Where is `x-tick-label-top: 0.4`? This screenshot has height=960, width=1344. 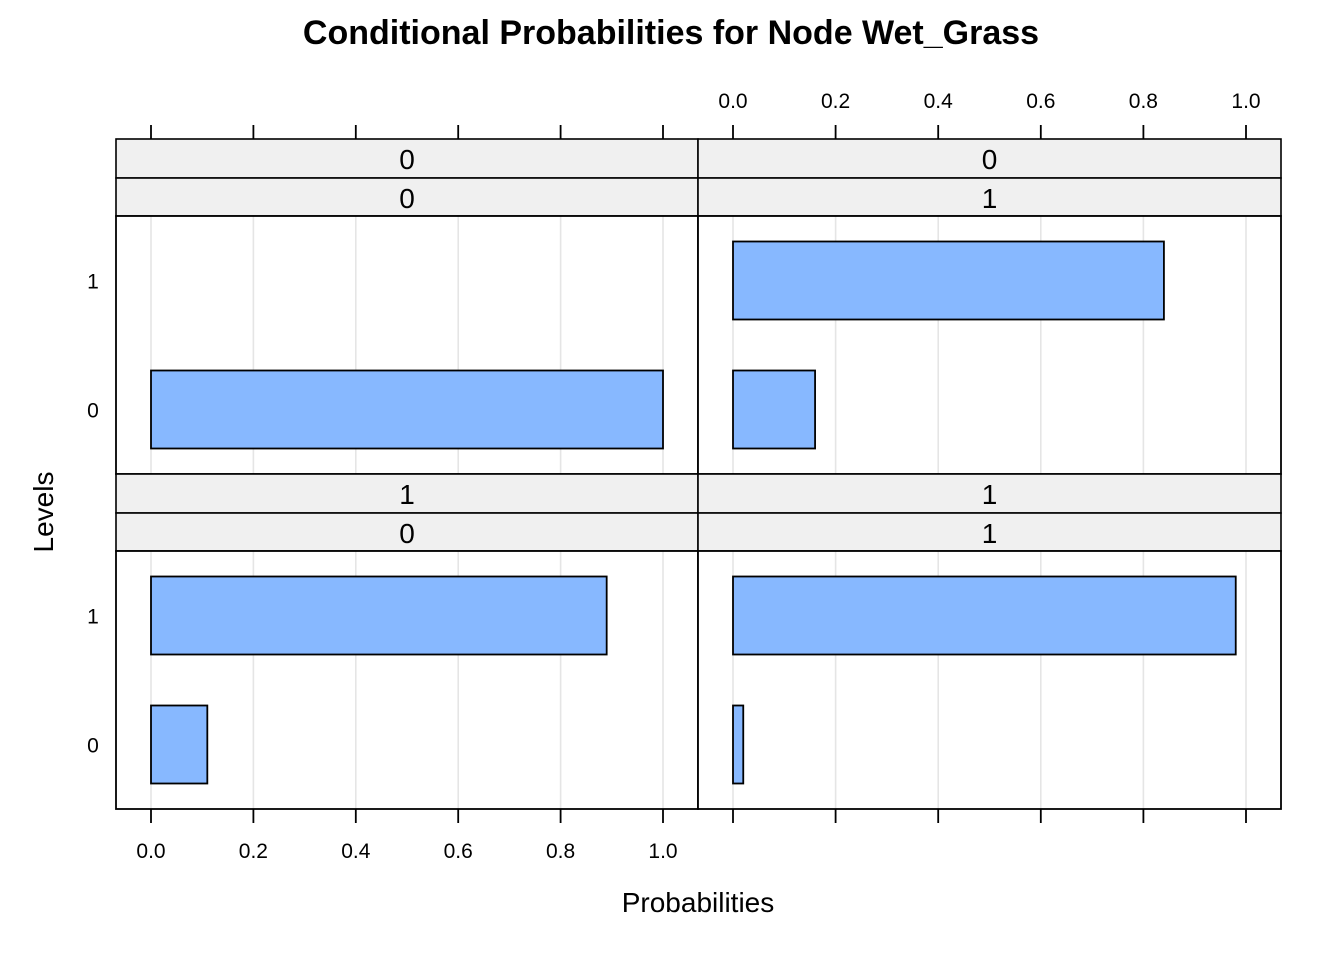 x-tick-label-top: 0.4 is located at coordinates (939, 101).